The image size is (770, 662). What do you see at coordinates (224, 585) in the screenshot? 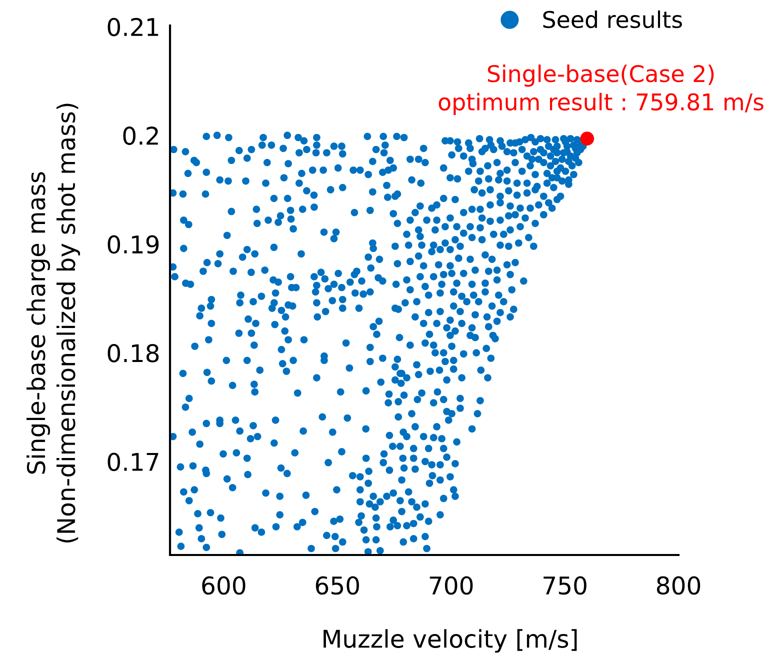
I see `x-tick-label: 600` at bounding box center [224, 585].